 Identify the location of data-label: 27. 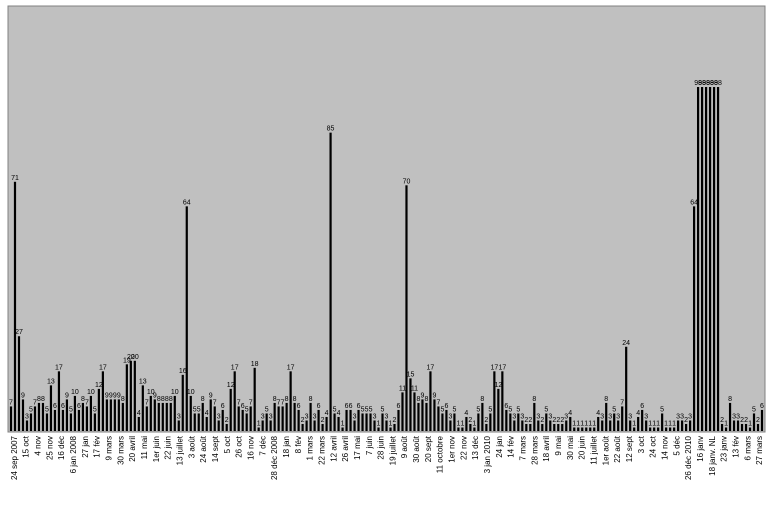
(19, 332).